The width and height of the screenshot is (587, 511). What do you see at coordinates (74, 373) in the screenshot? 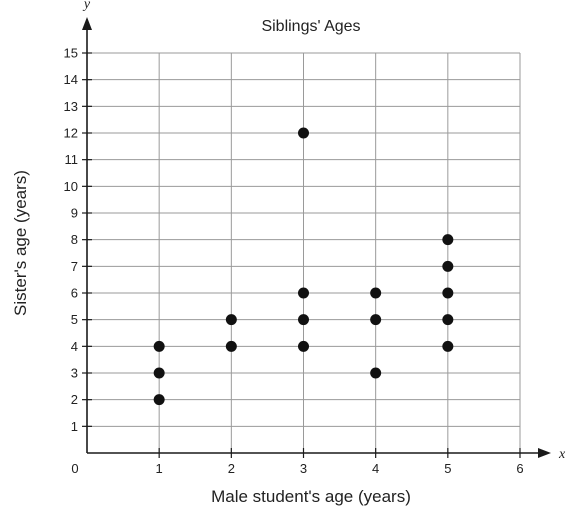
I see `y-tick-label: 3` at bounding box center [74, 373].